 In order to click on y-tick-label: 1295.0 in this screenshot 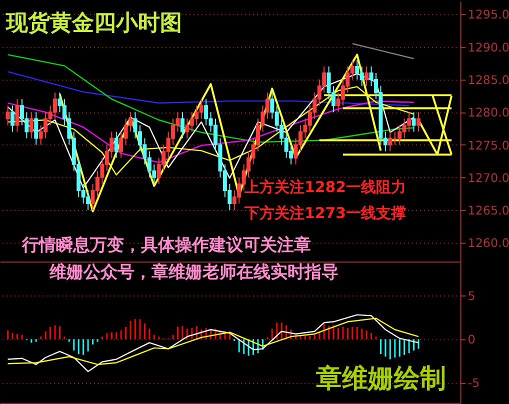, I will do `click(488, 15)`.